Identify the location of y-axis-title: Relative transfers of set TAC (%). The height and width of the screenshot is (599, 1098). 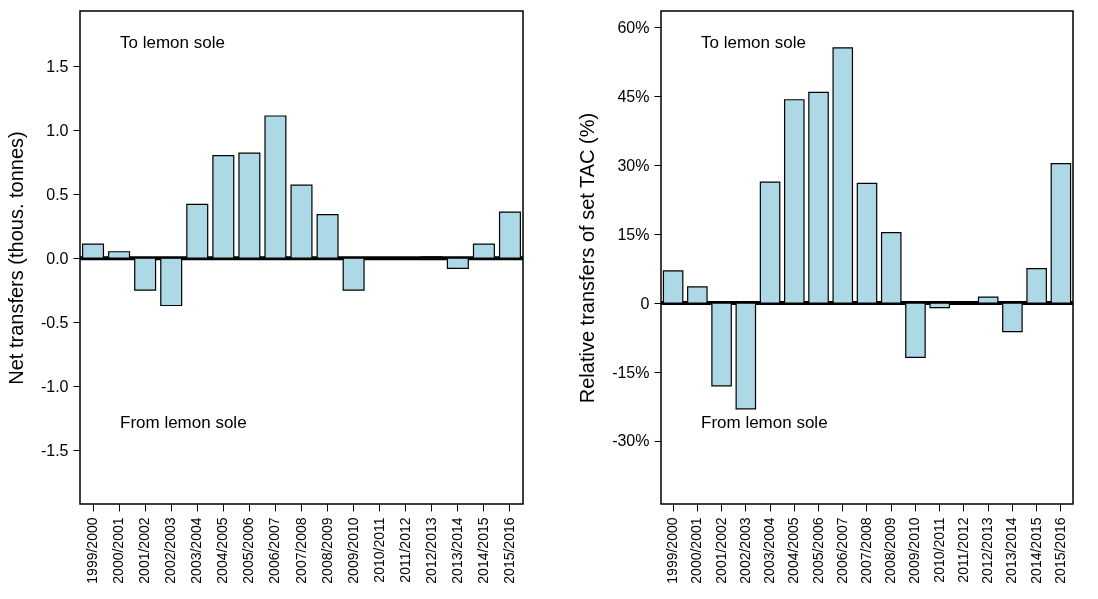
(587, 258).